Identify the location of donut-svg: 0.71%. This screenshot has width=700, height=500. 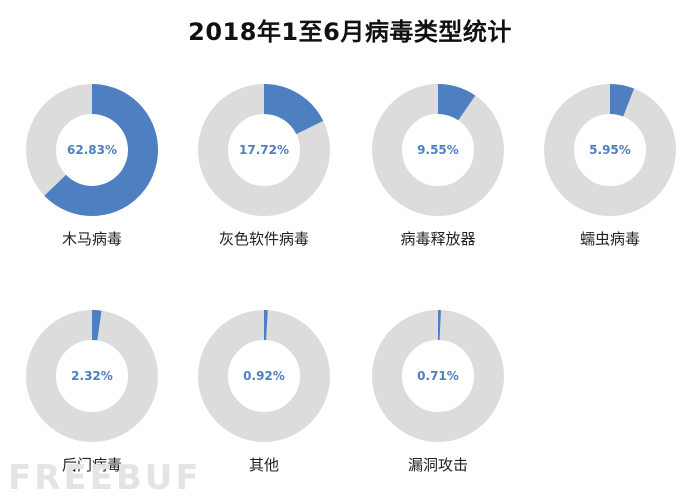
(438, 376).